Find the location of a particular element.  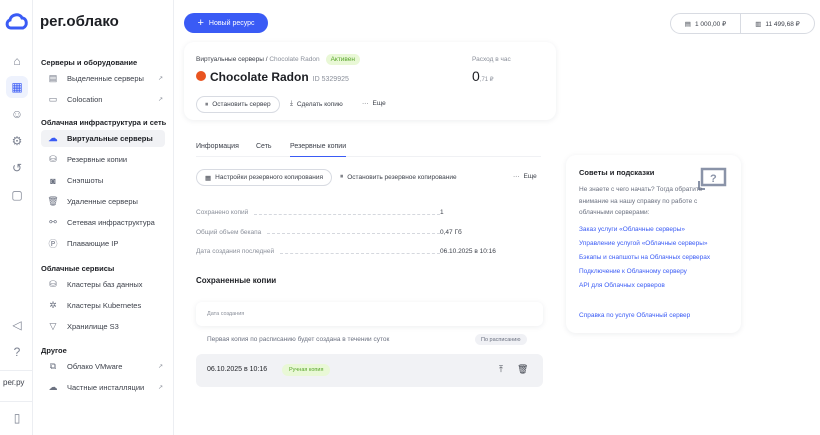

stop-server-button: ⏸ Остановить сервер is located at coordinates (238, 104).